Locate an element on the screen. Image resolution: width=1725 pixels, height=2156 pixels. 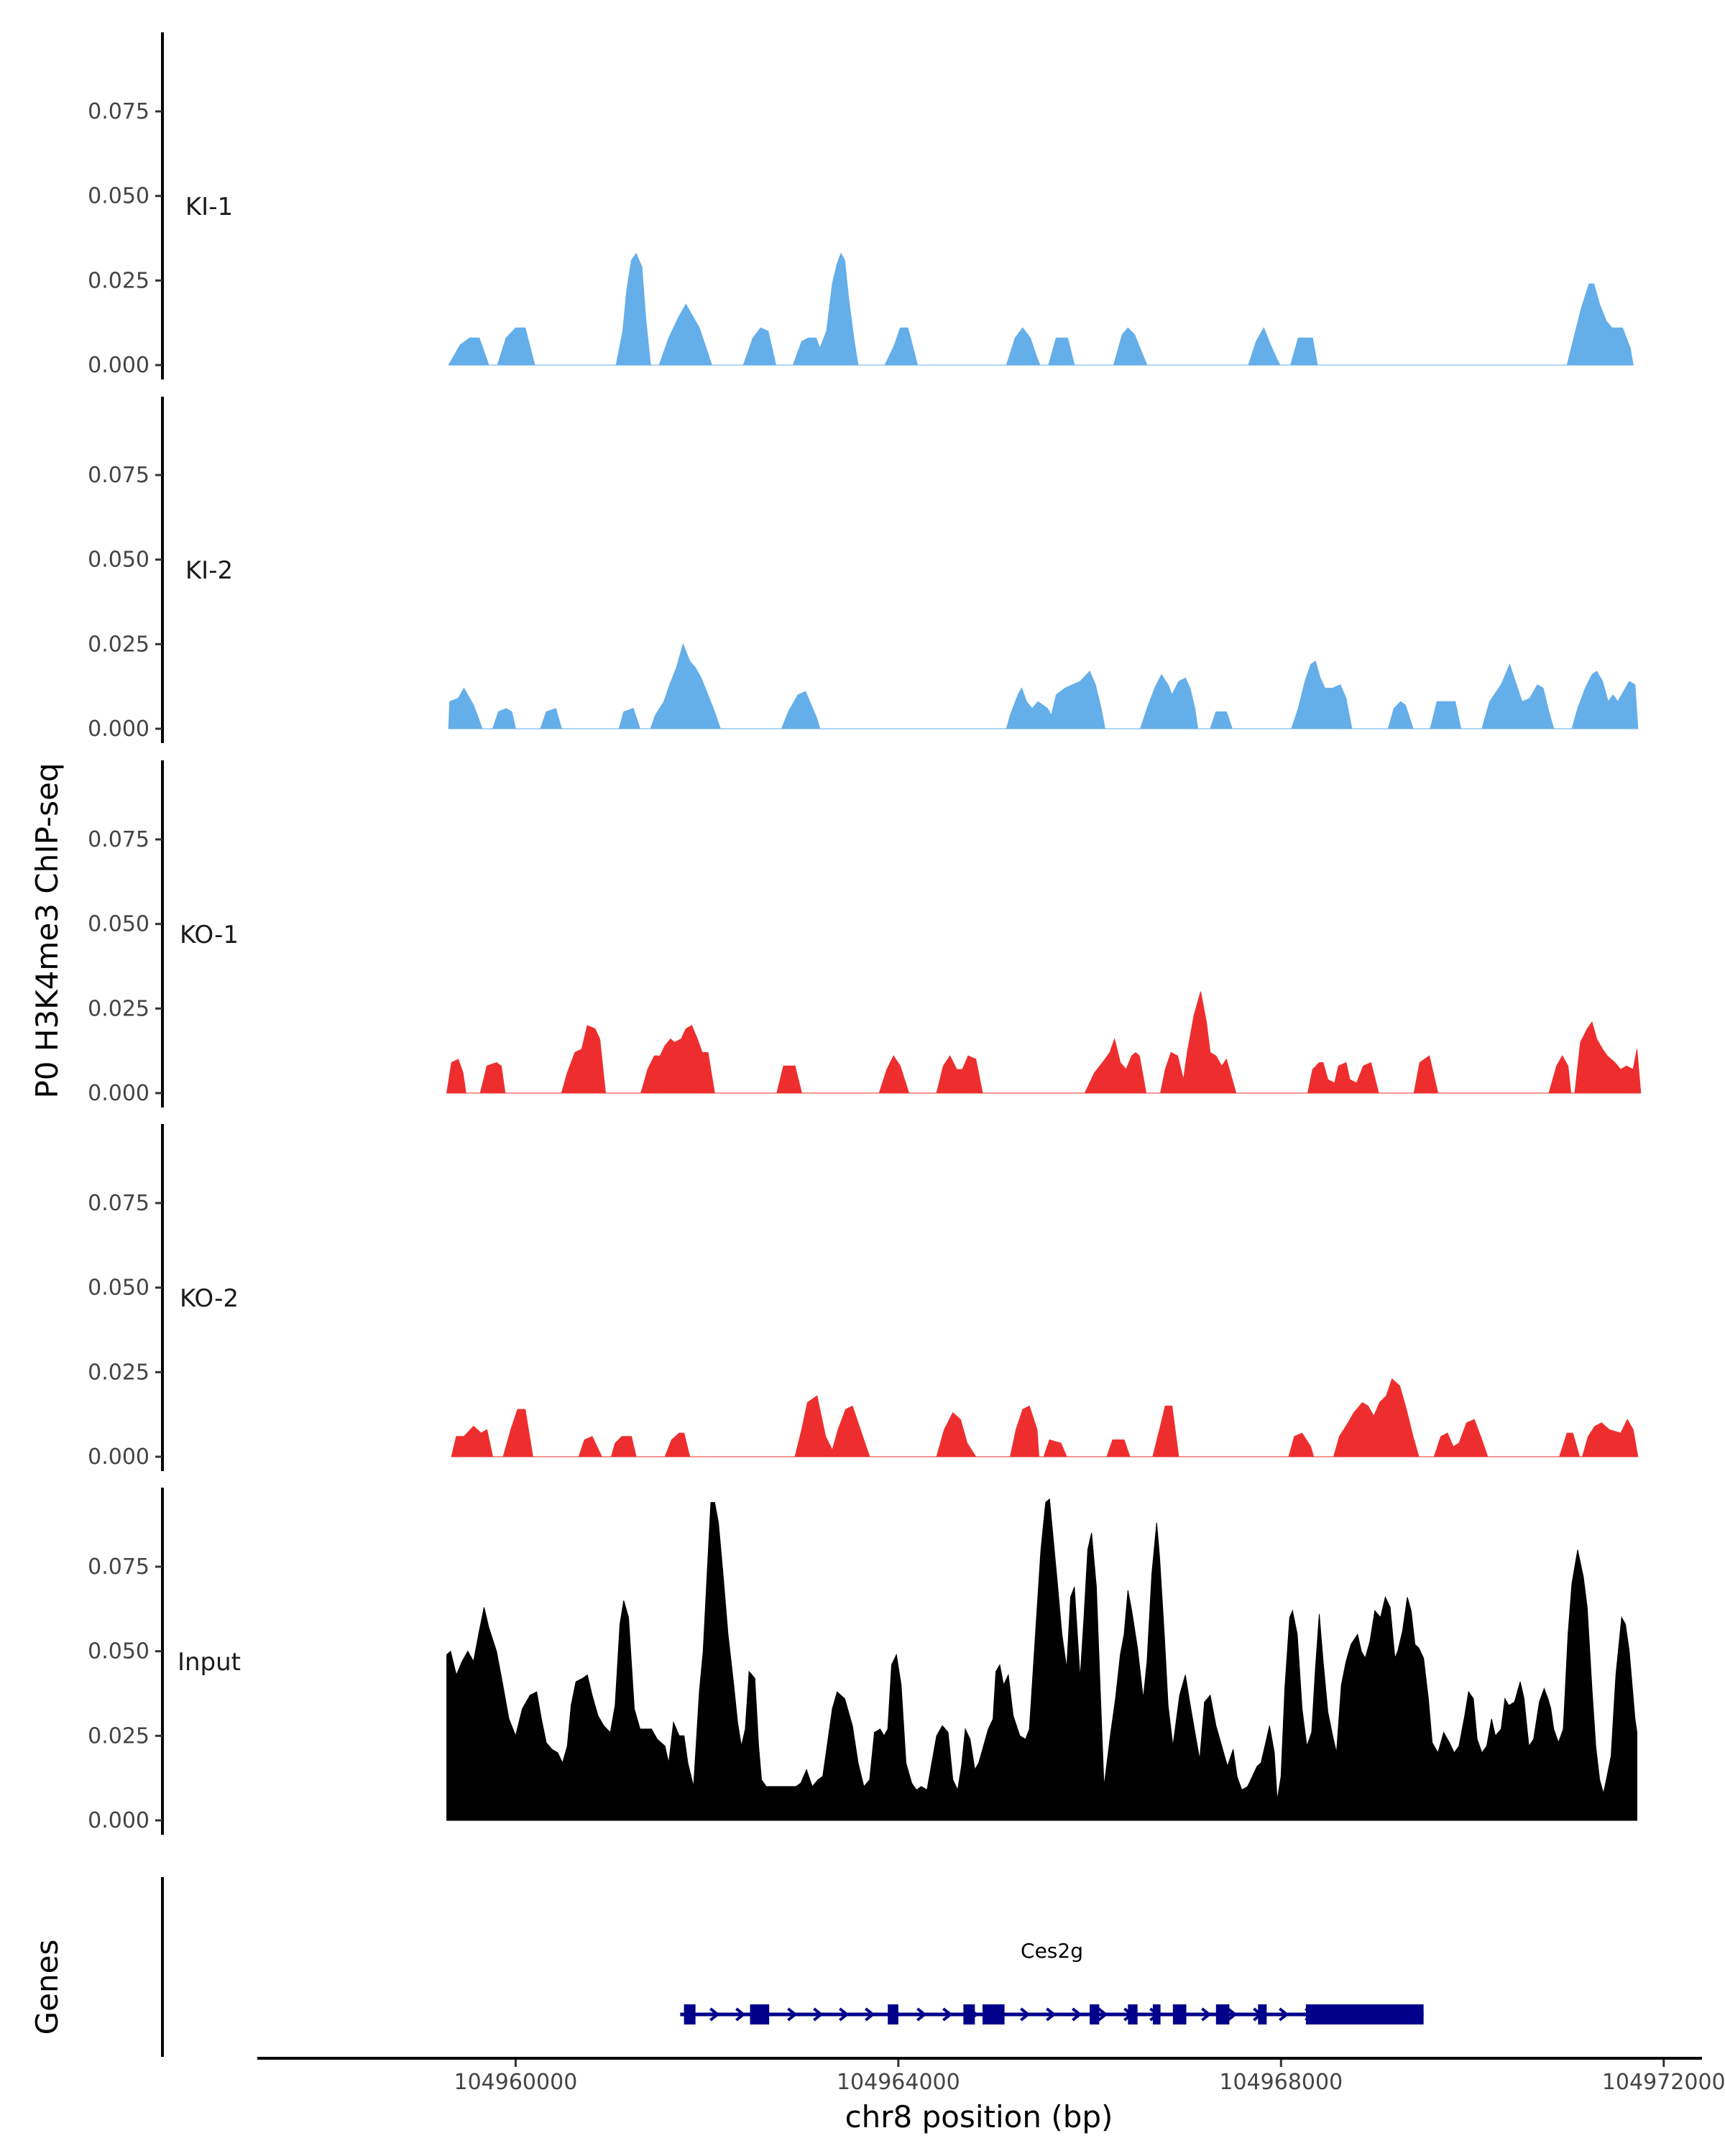
gene-model: Ces2g is located at coordinates (1052, 1981).